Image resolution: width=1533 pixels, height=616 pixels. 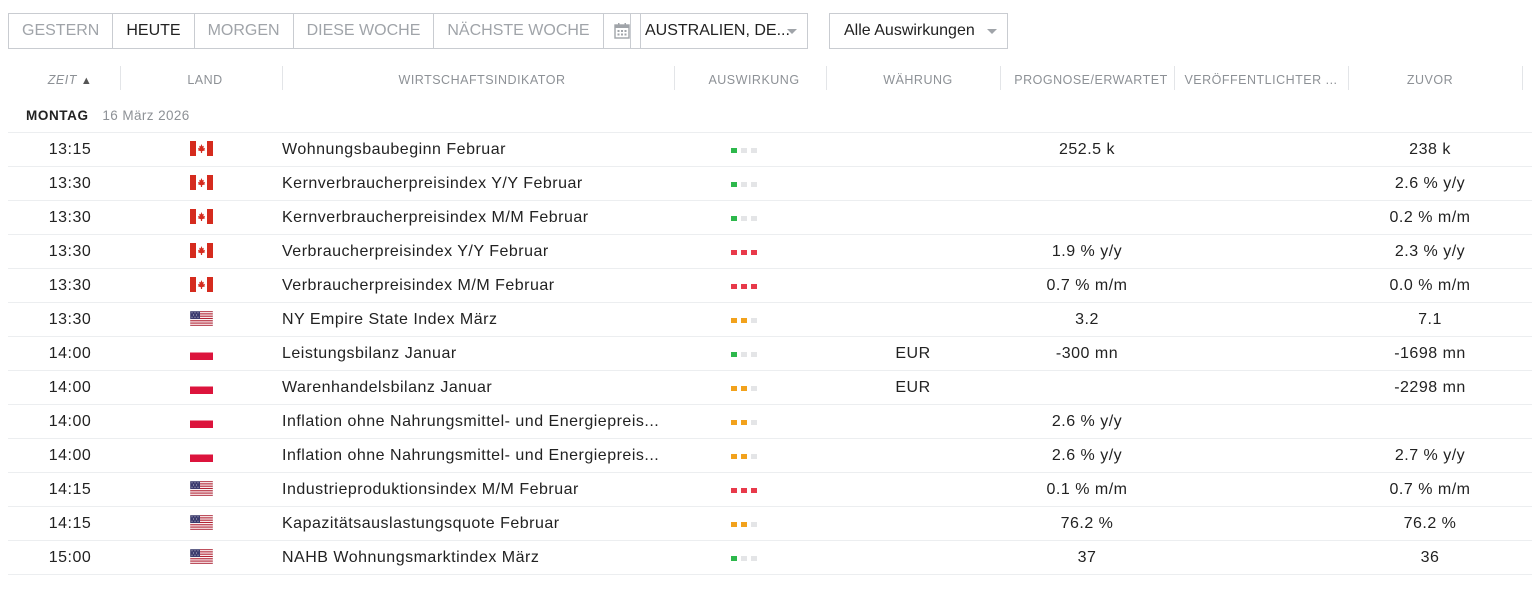 What do you see at coordinates (1087, 523) in the screenshot?
I see `event-forecast: 76.2 %` at bounding box center [1087, 523].